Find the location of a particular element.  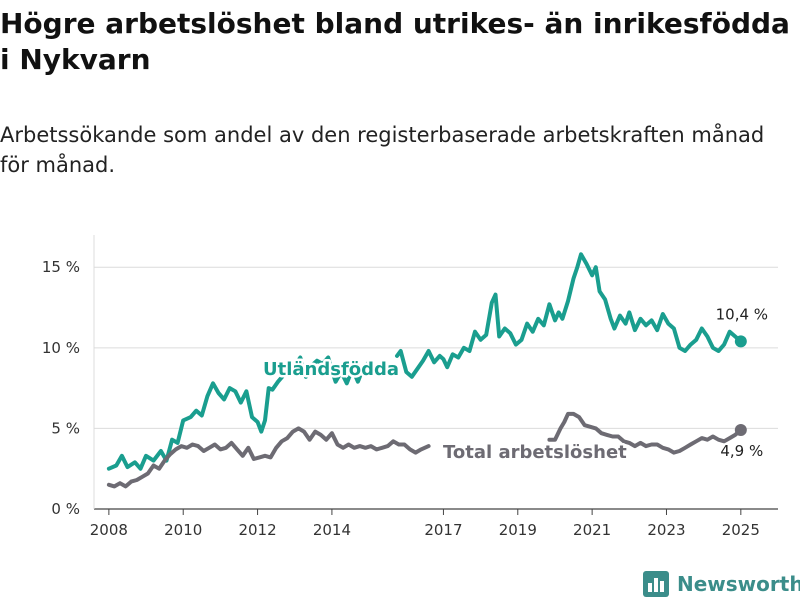

x-tick-label: 2010 is located at coordinates (183, 530).